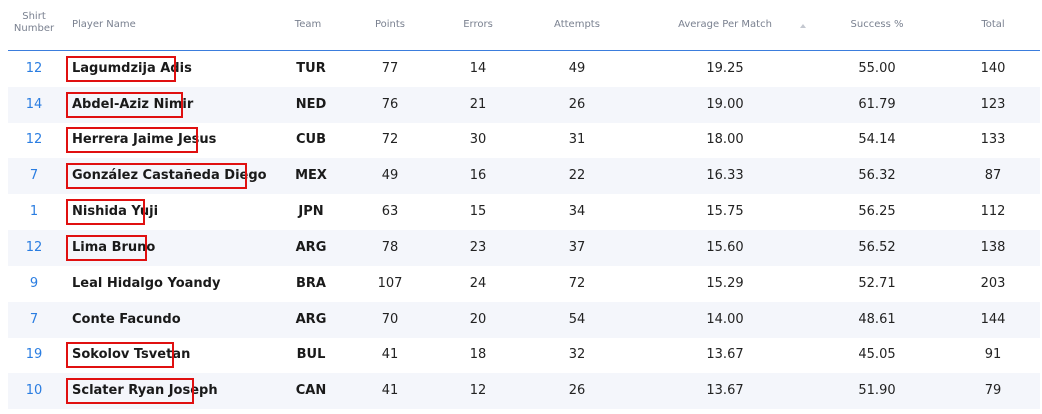  Describe the element at coordinates (311, 354) in the screenshot. I see `team-cell: BUL` at that location.